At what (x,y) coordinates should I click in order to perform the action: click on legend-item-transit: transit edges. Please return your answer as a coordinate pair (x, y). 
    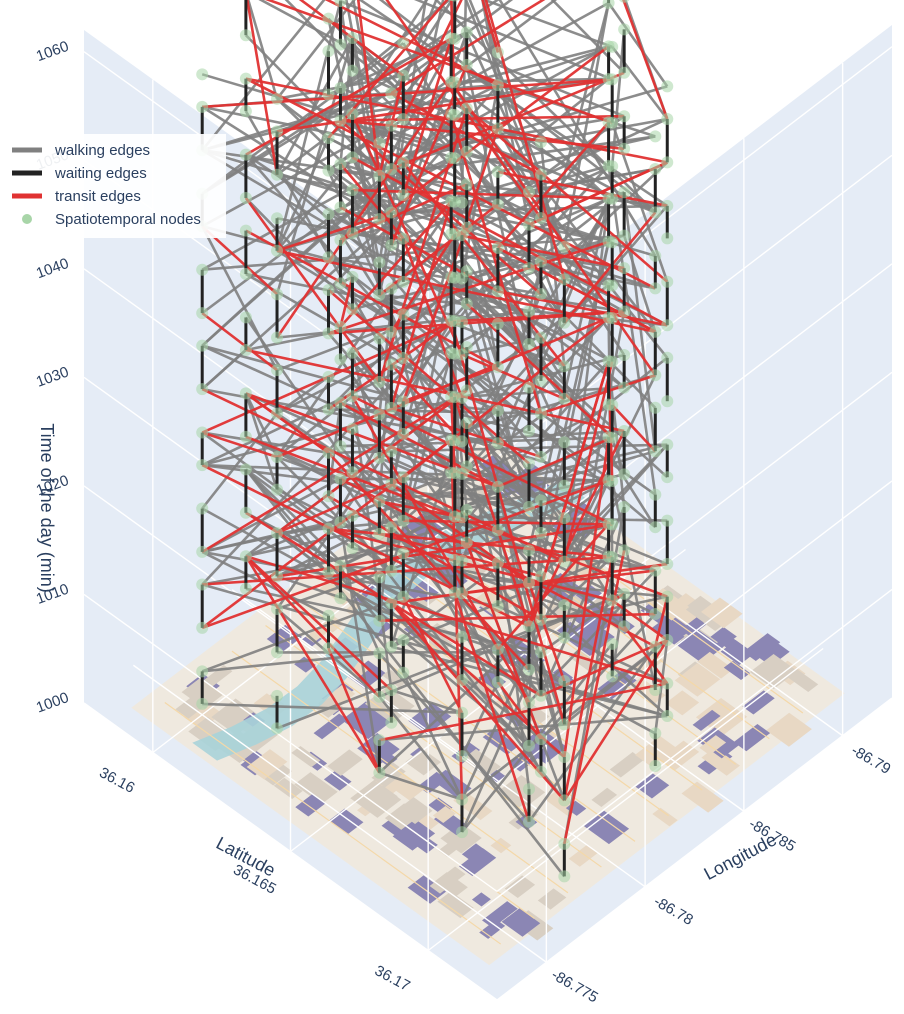
    Looking at the image, I should click on (76, 196).